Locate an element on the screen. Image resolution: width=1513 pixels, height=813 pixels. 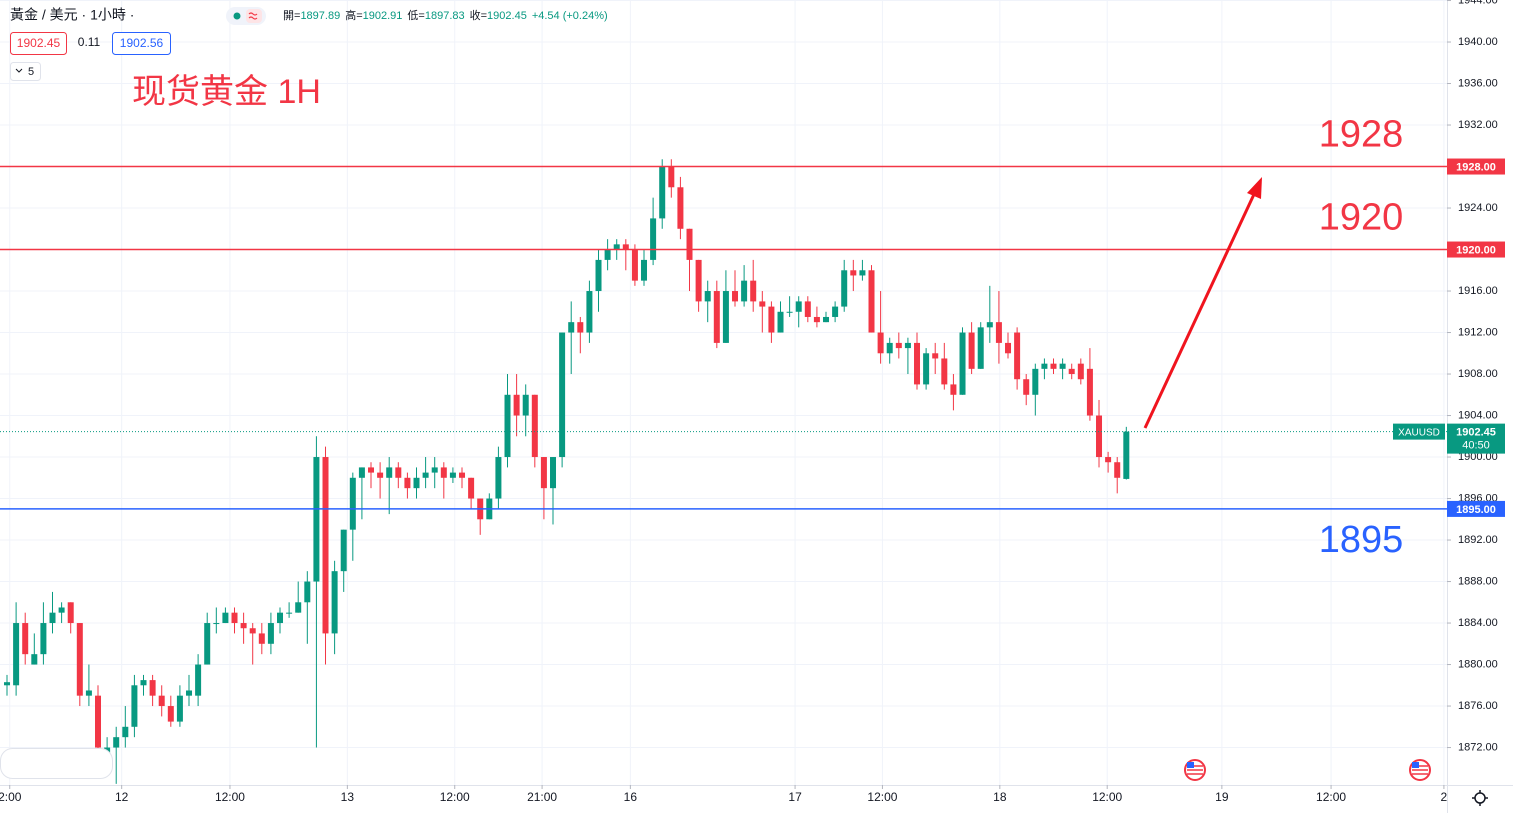
y-tick-label: 1872.00 is located at coordinates (1478, 747).